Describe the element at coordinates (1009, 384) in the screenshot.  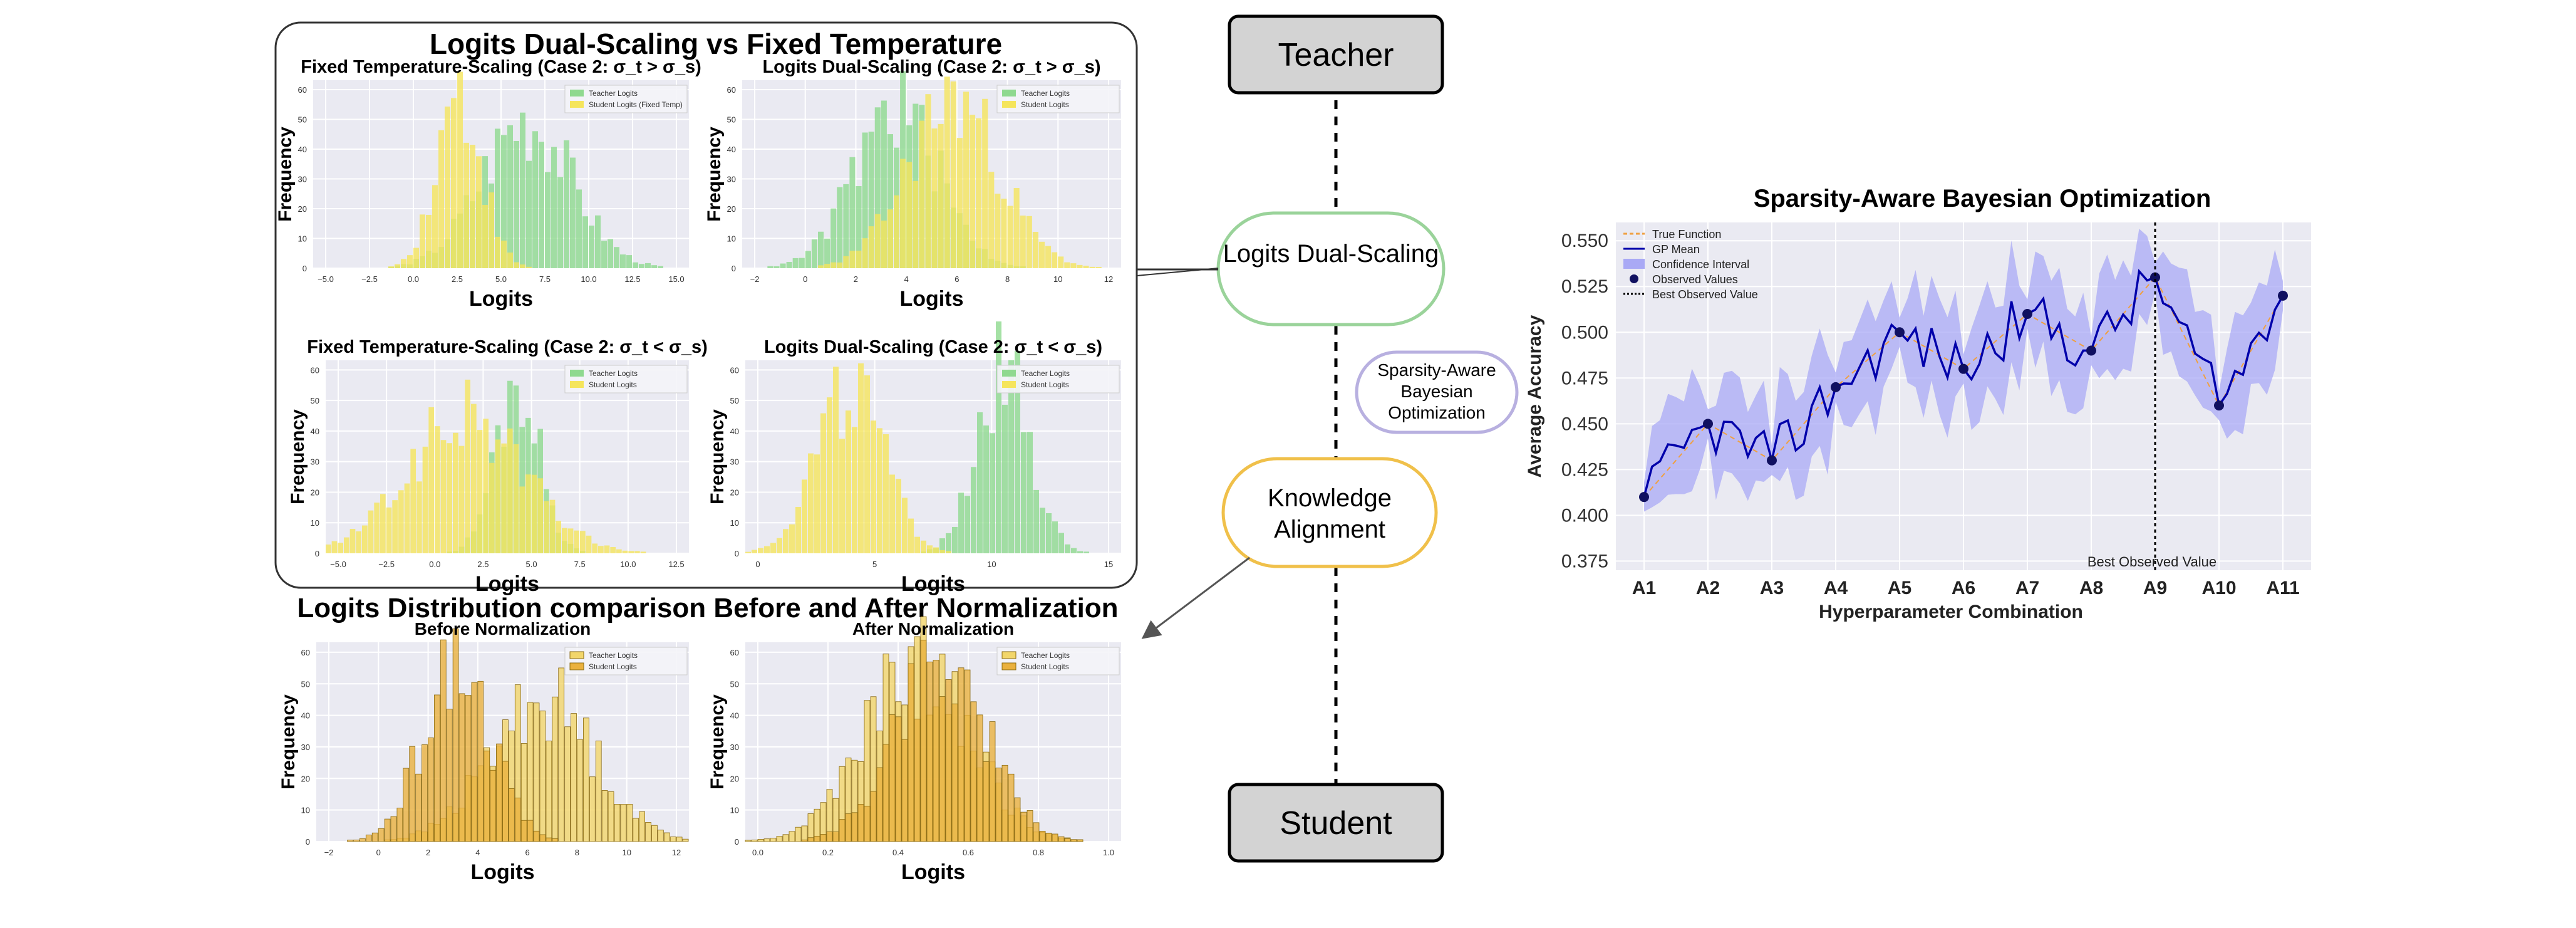
I see `legend-swatch` at that location.